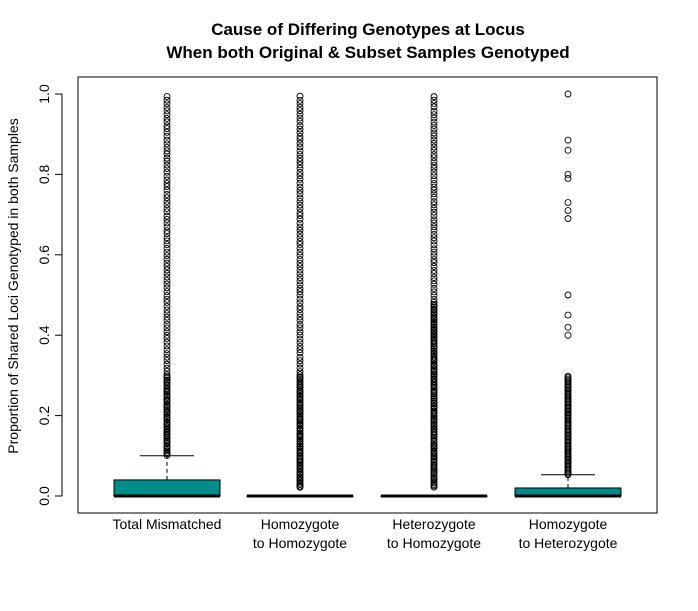 The width and height of the screenshot is (698, 611). What do you see at coordinates (44, 174) in the screenshot?
I see `y-tick-label-0.8: 0.8` at bounding box center [44, 174].